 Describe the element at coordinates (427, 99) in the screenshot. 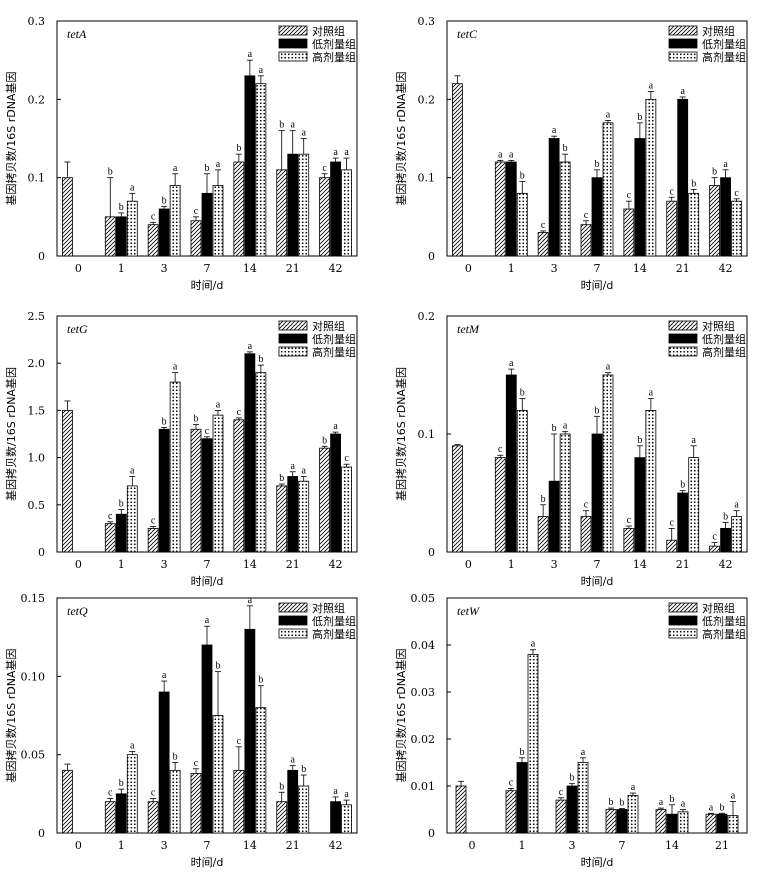

I see `y-tick-label: 0.2` at that location.